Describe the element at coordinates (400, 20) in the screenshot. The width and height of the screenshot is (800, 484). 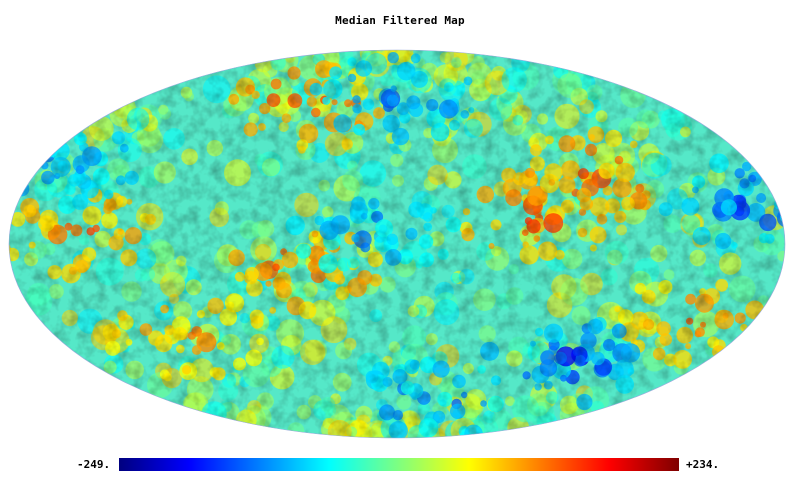
I see `chart-title: Median Filtered Map` at that location.